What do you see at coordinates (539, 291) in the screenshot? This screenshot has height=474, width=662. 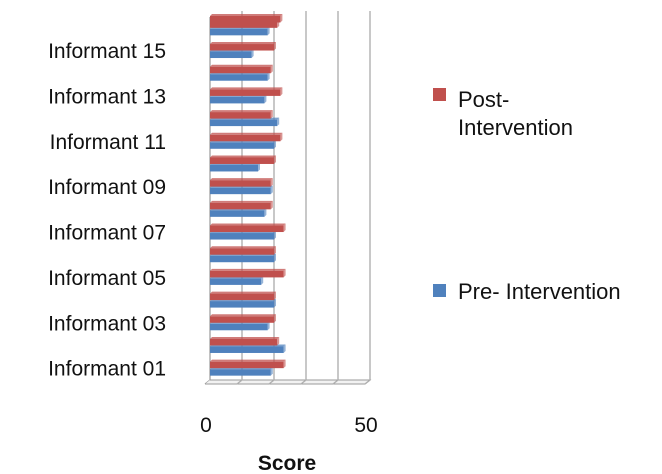 I see `legend-label-pre: Pre- Intervention` at bounding box center [539, 291].